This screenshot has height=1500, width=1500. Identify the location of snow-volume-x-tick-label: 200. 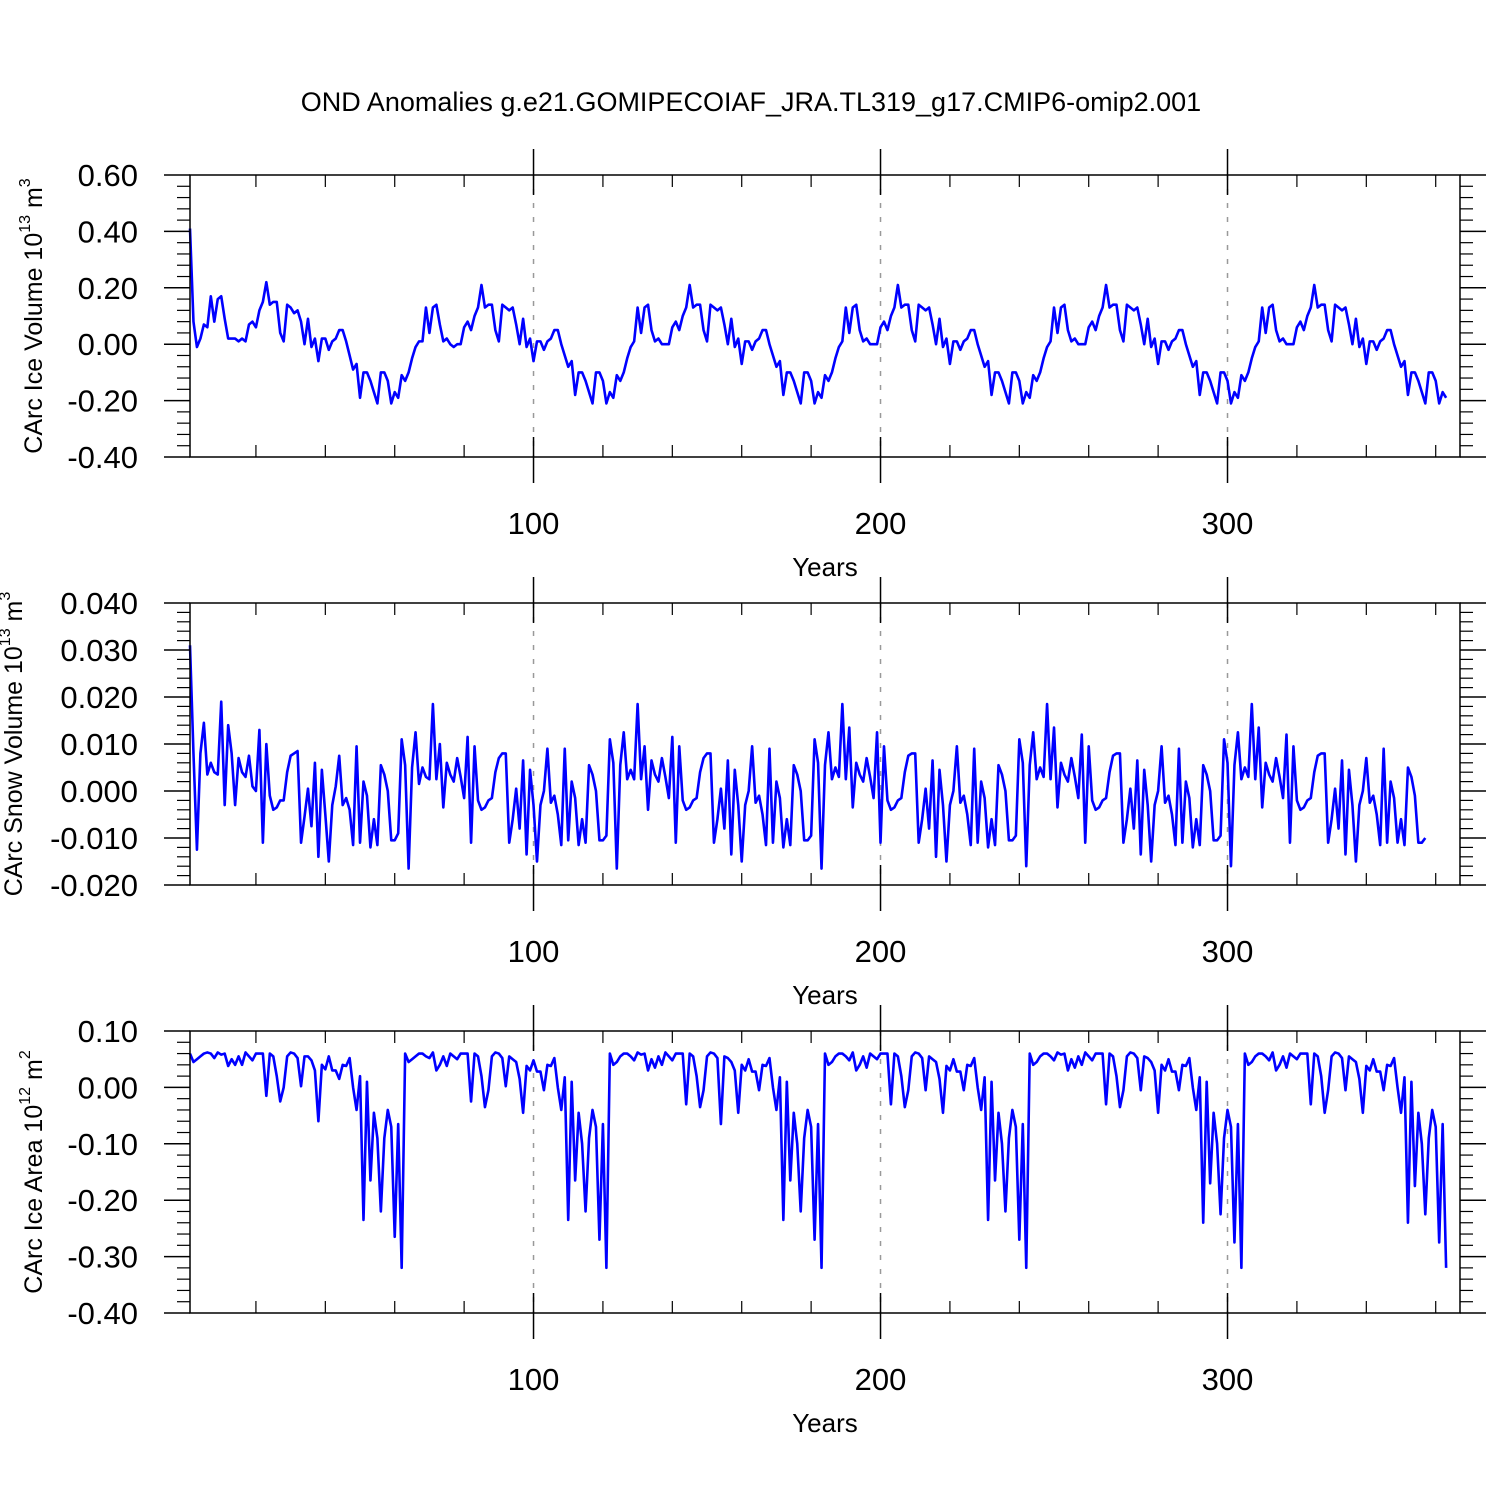
(881, 951).